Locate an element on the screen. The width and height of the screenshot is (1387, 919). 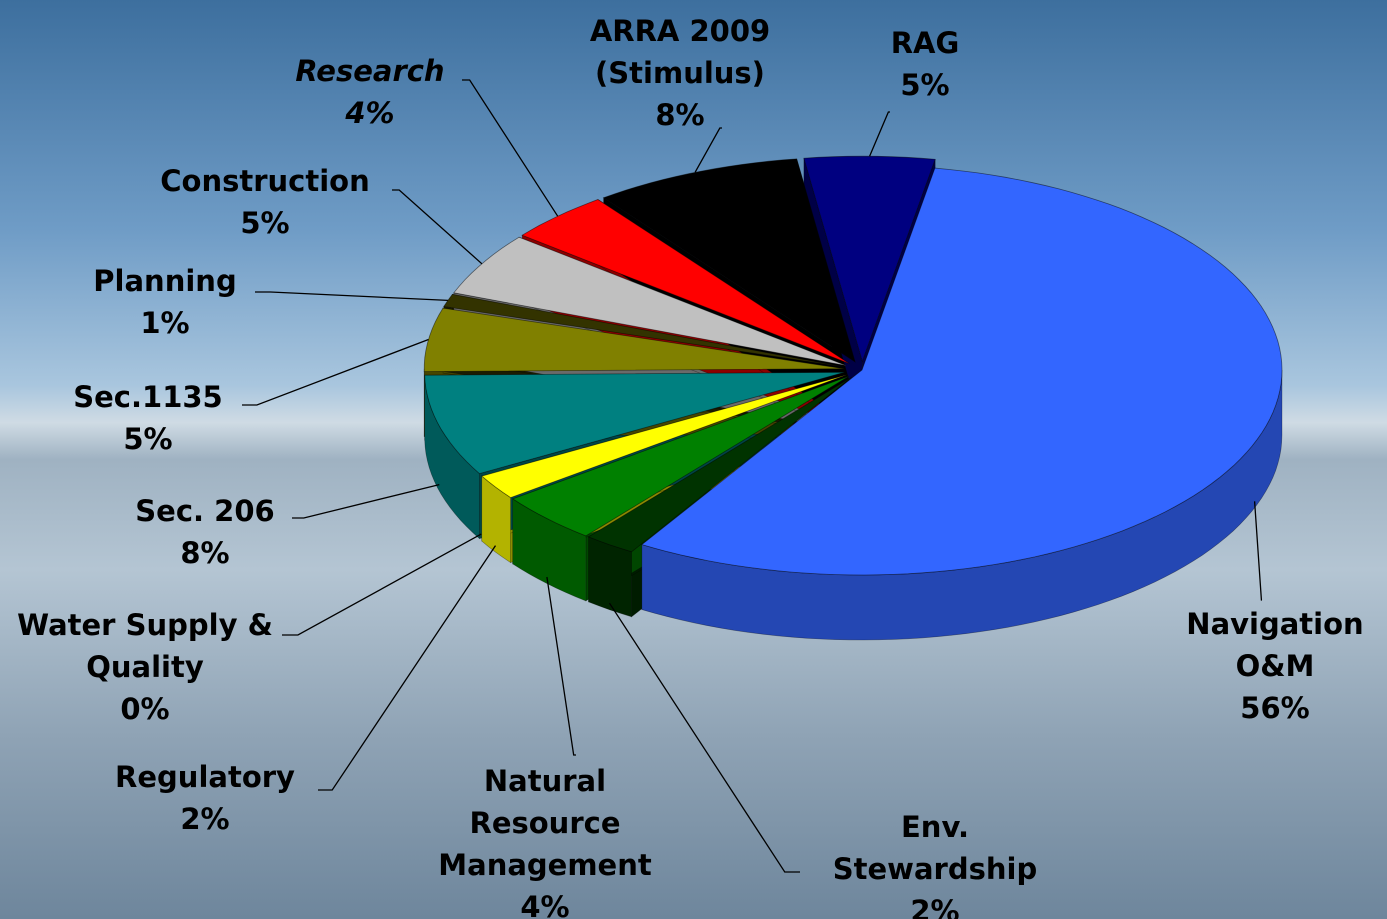
data-label: ARRA 2009 (Stimulus) 8% is located at coordinates (680, 73).